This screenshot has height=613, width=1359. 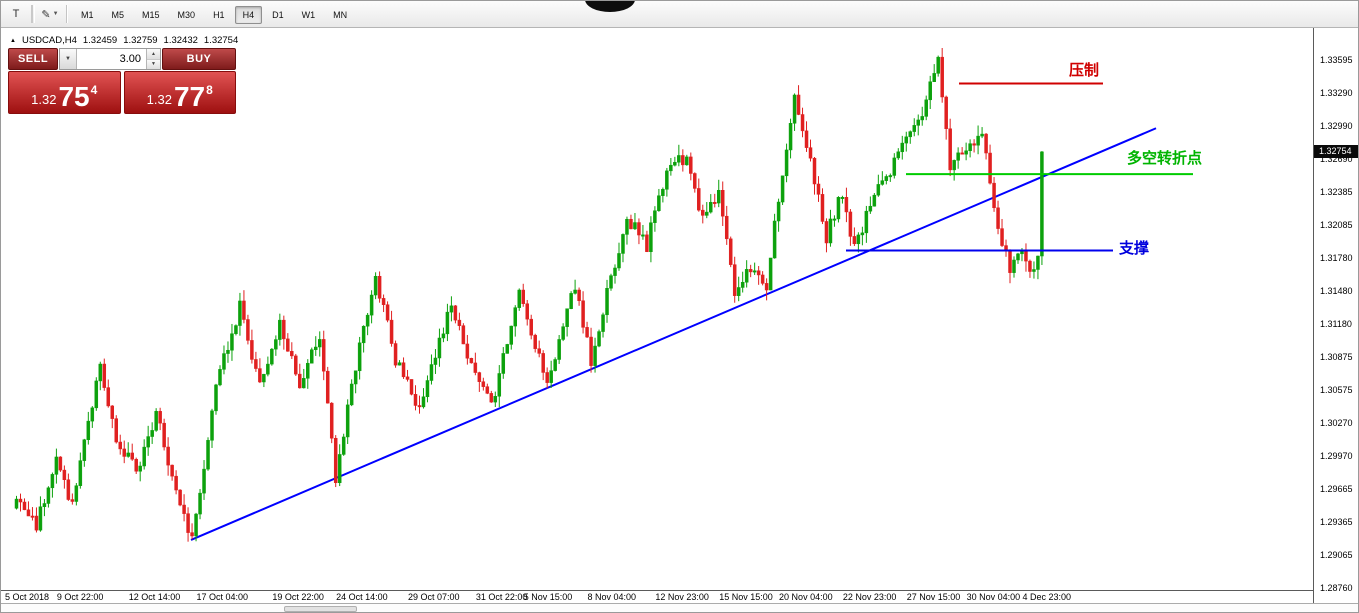 What do you see at coordinates (27, 597) in the screenshot?
I see `time-tick-label: 5 Oct 2018` at bounding box center [27, 597].